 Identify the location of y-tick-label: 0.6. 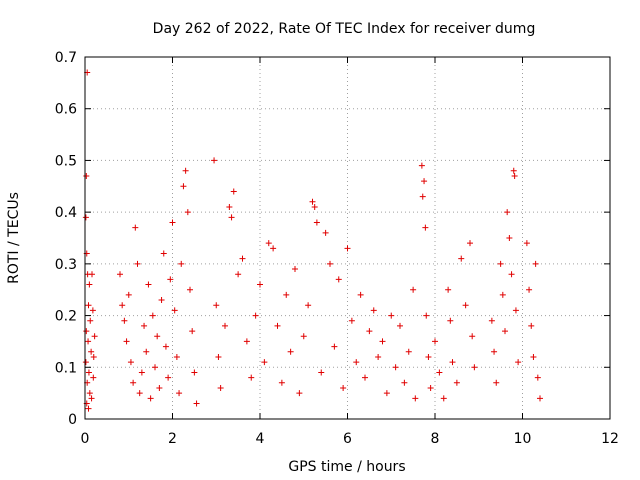
(66, 110).